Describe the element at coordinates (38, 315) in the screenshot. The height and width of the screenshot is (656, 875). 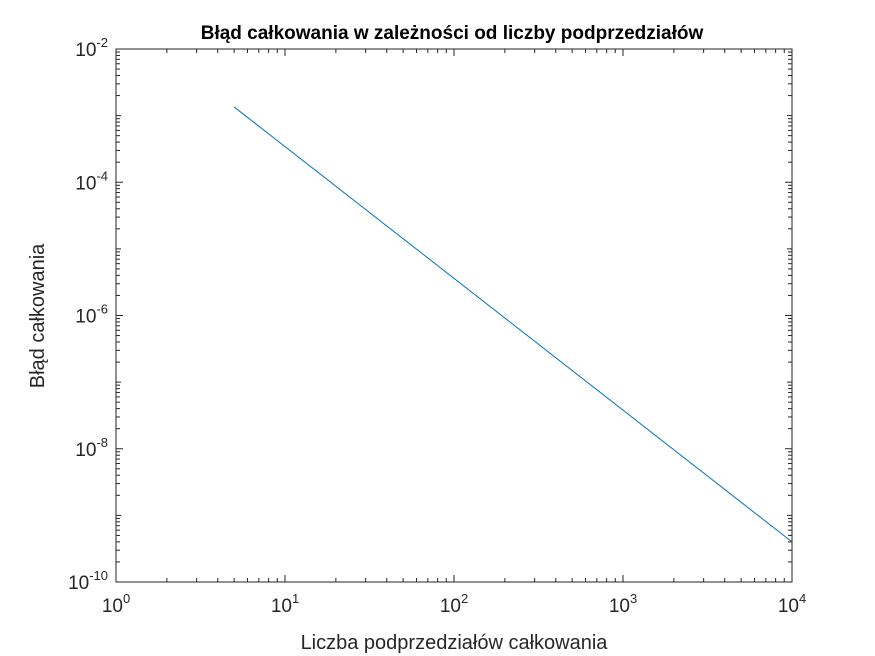
I see `y-axis-label: Błąd całkowania` at that location.